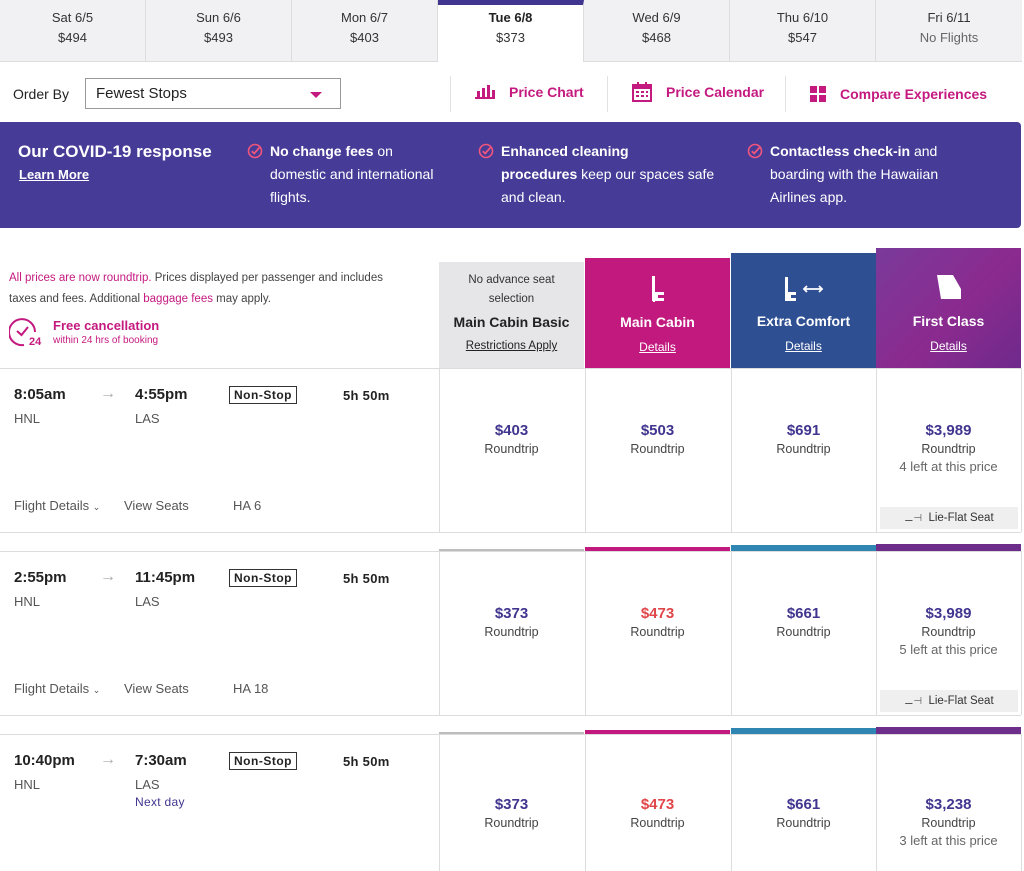  I want to click on covid-item-bold: procedures, so click(539, 174).